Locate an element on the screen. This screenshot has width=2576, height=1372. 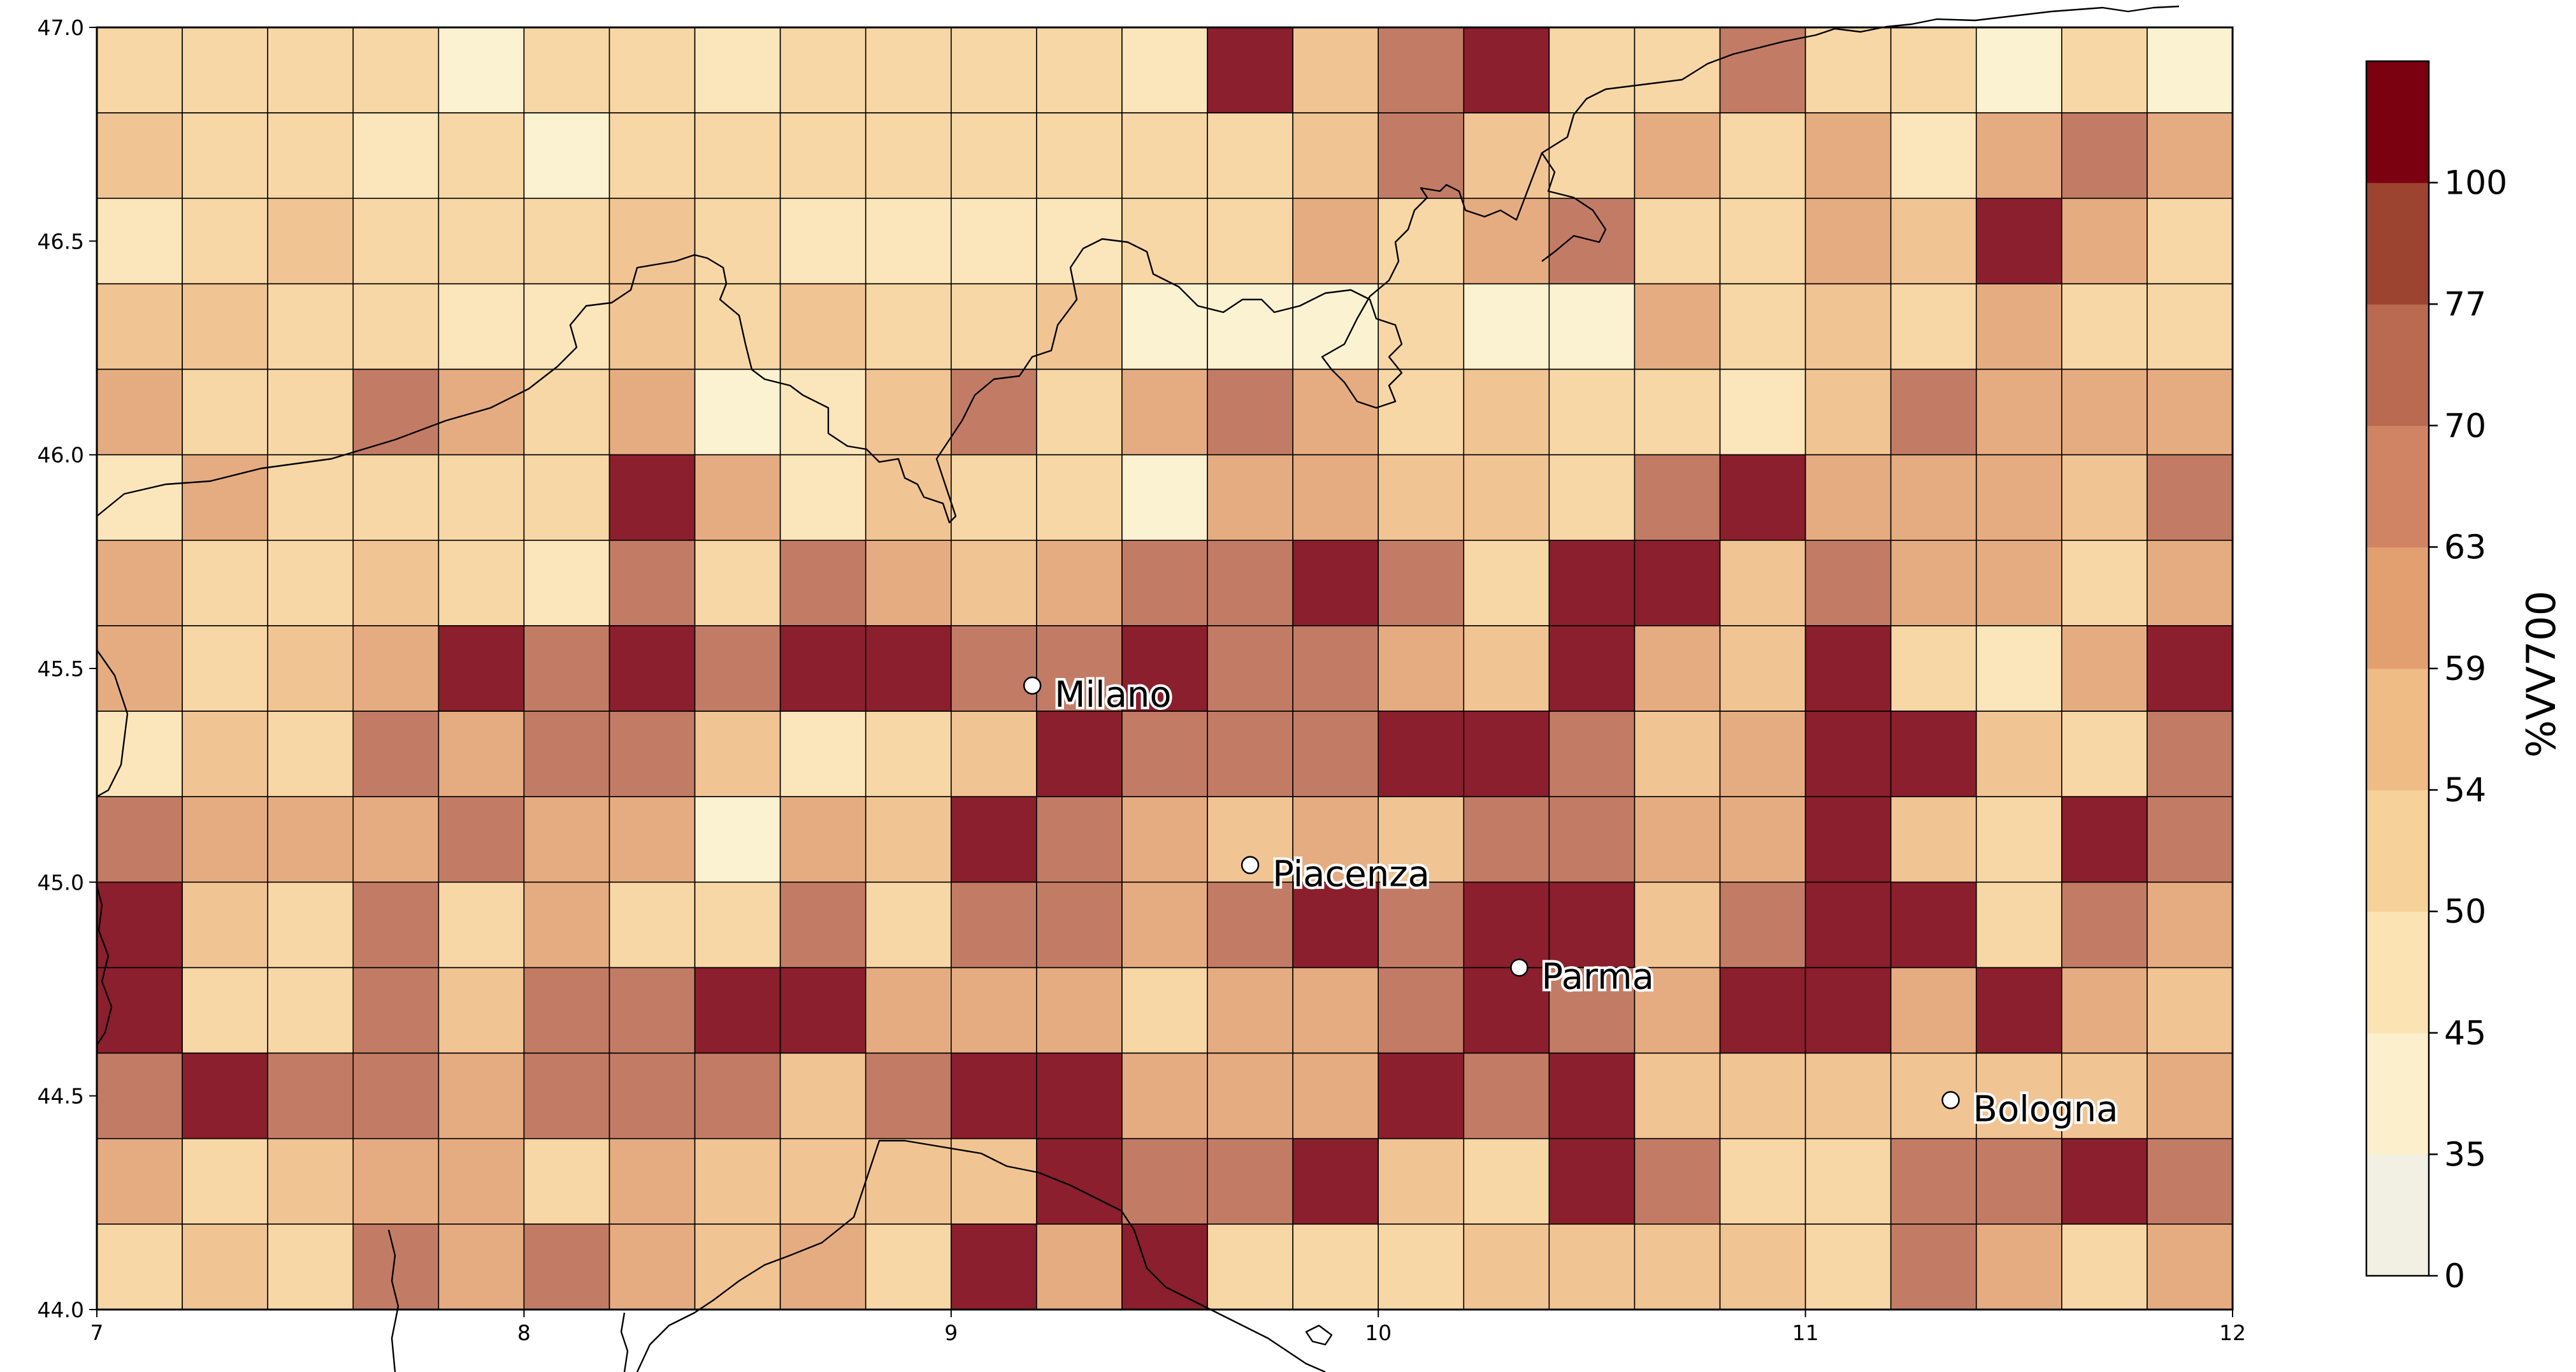
x-tick-label: 11 is located at coordinates (1805, 1332).